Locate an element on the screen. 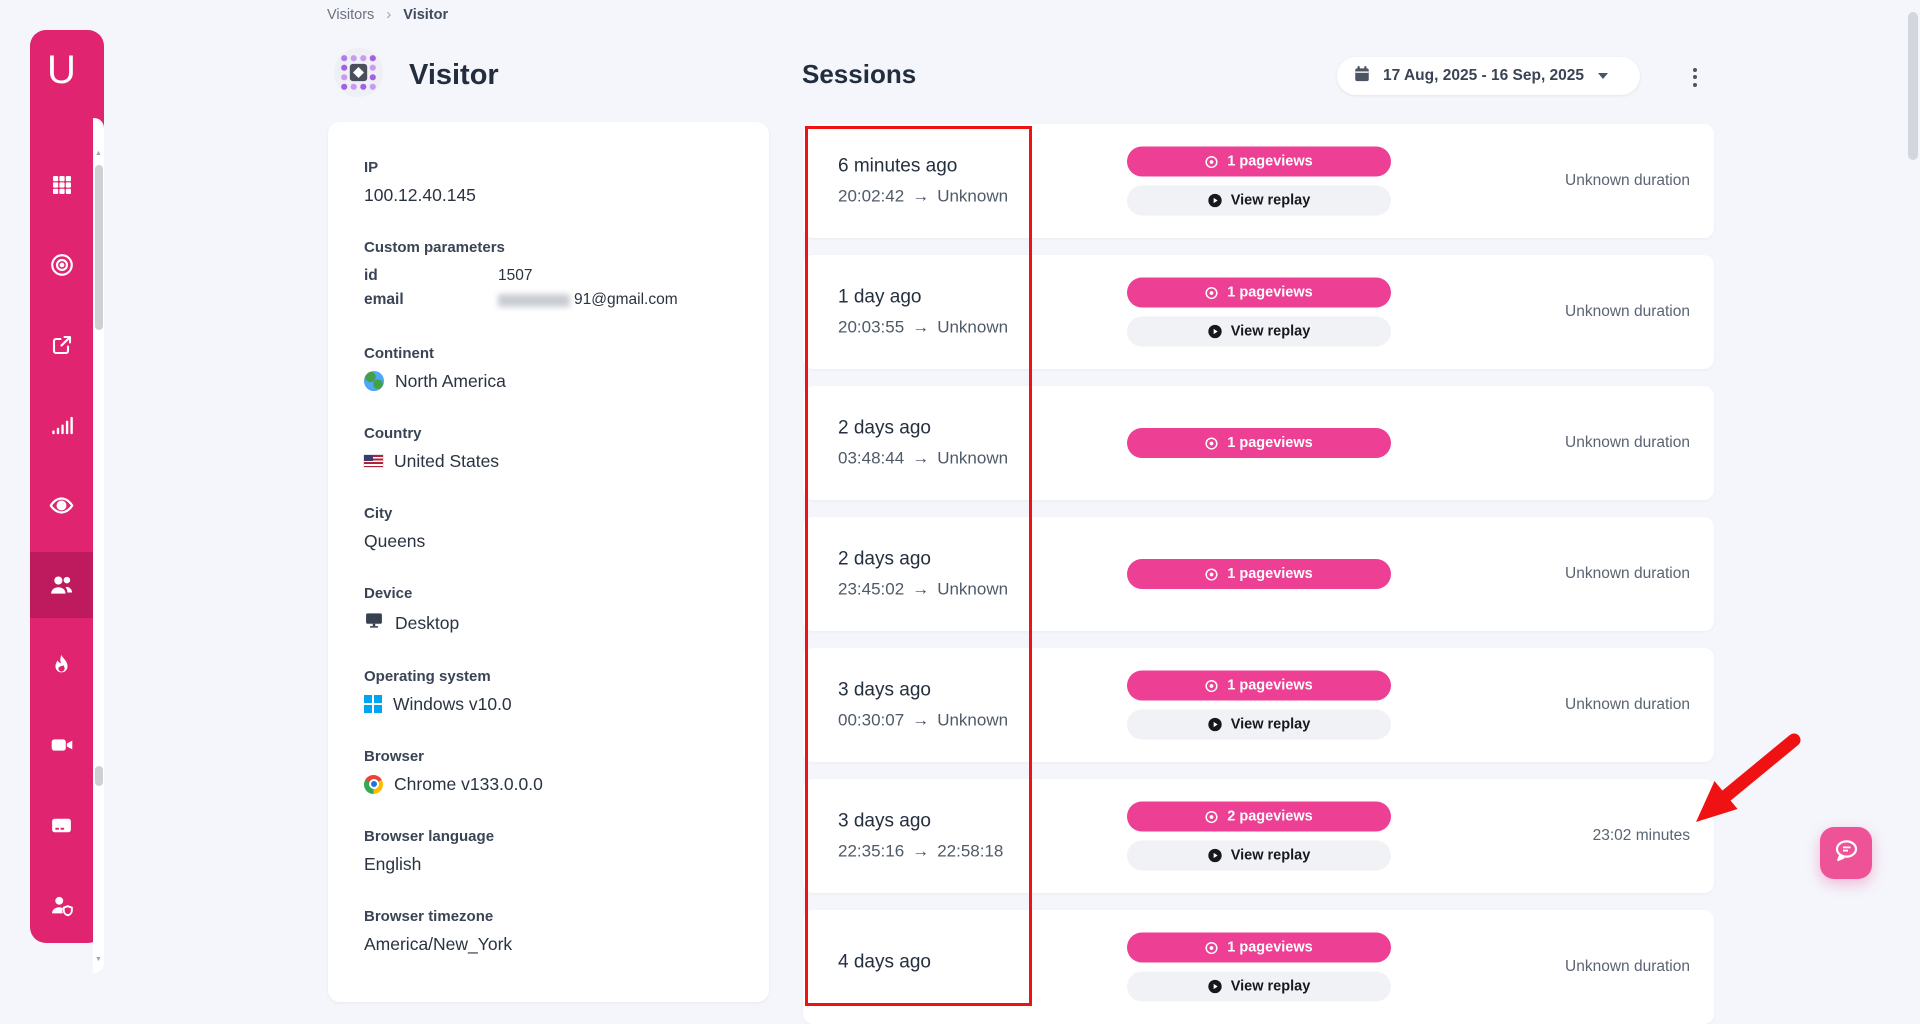 This screenshot has height=1024, width=1920. sidebar-item-visitors is located at coordinates (61, 585).